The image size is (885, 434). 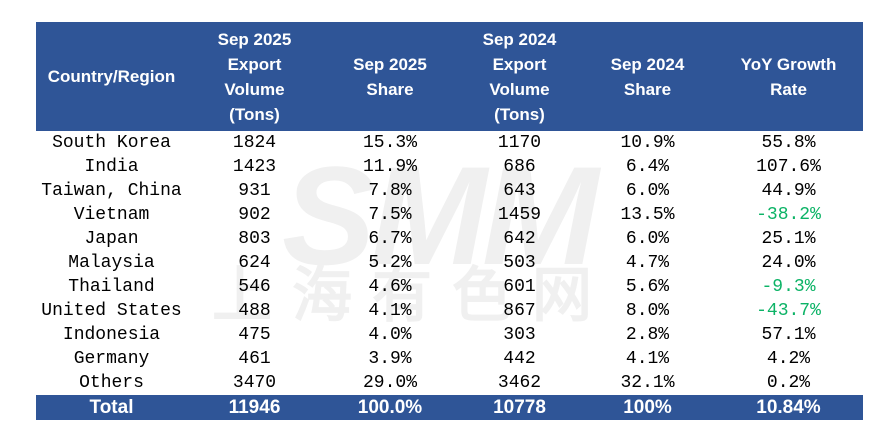 What do you see at coordinates (647, 407) in the screenshot?
I see `total-sep2024-share: 100%` at bounding box center [647, 407].